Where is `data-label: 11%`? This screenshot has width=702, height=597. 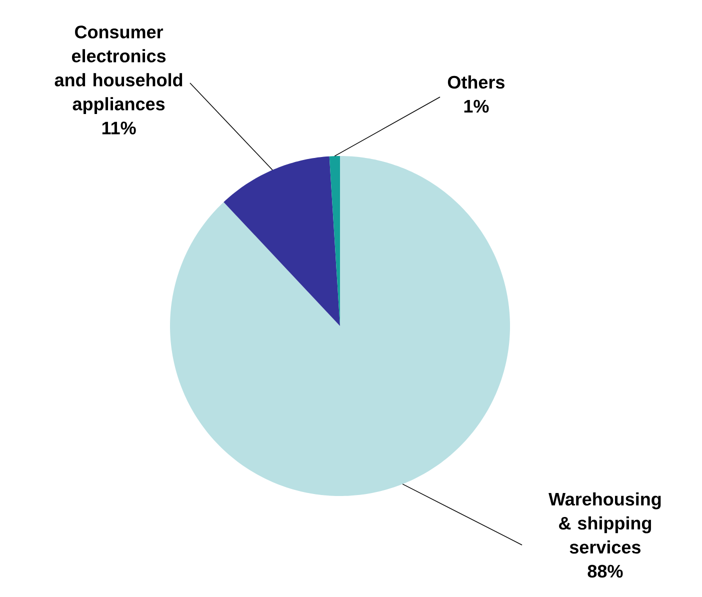 data-label: 11% is located at coordinates (119, 128).